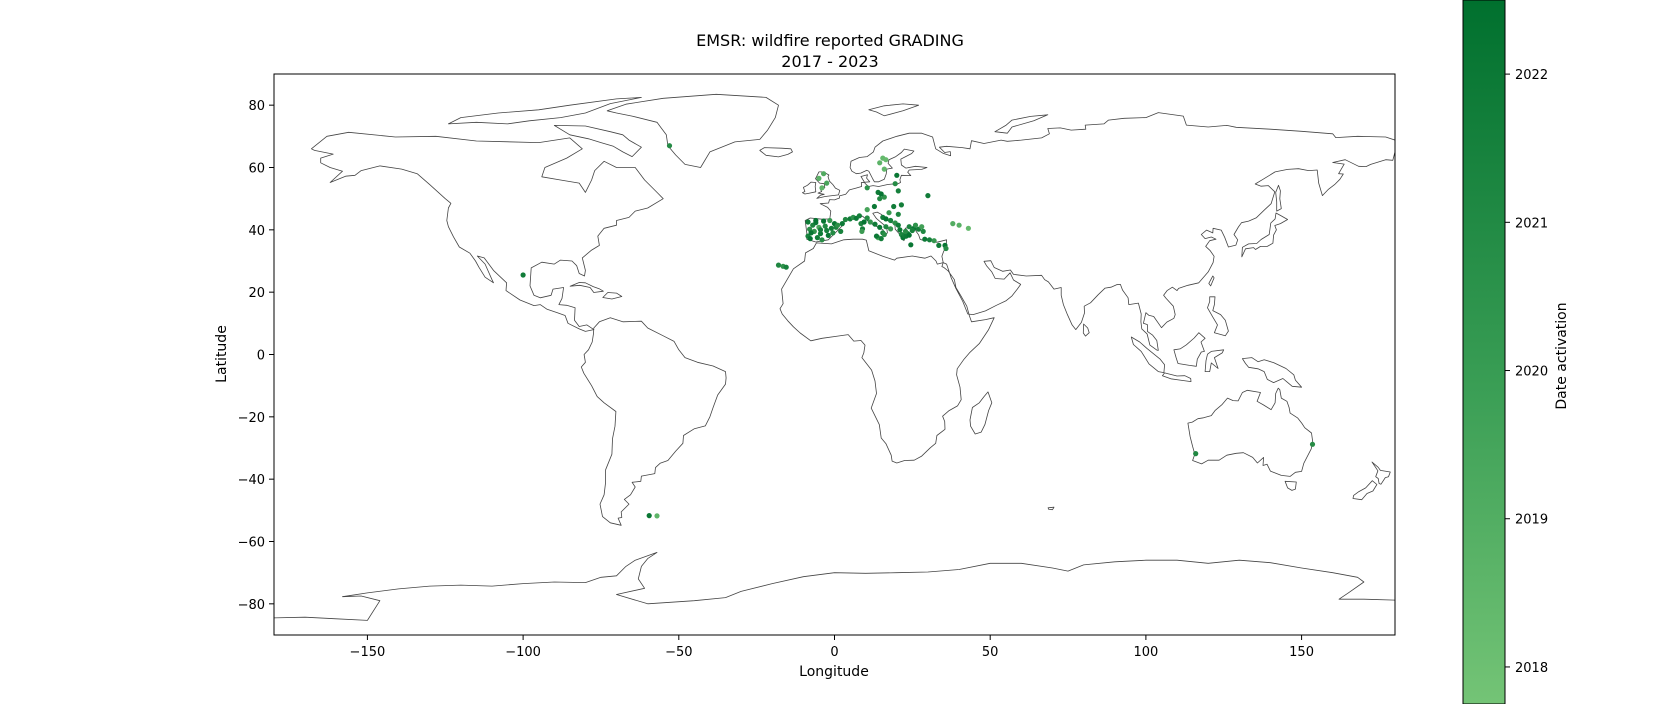 The height and width of the screenshot is (704, 1653). What do you see at coordinates (981, 413) in the screenshot?
I see `landmass-madagascar` at bounding box center [981, 413].